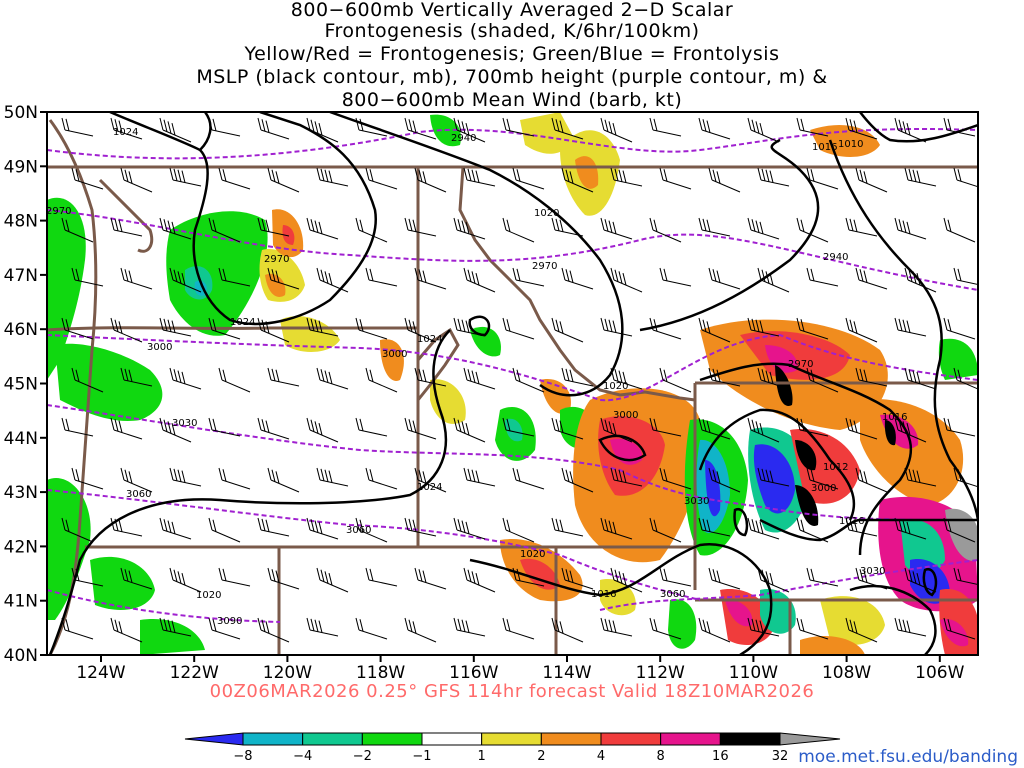 This screenshot has width=1024, height=768. What do you see at coordinates (229, 621) in the screenshot?
I see `height-label: 3090` at bounding box center [229, 621].